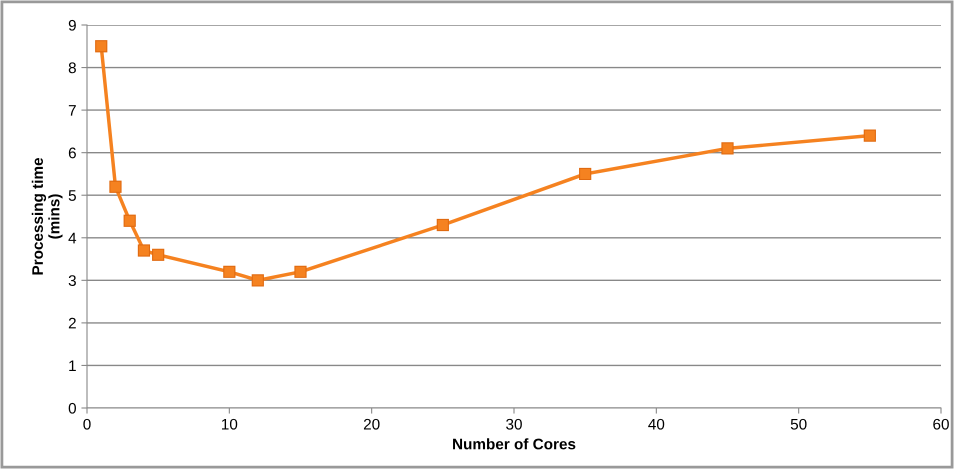 The height and width of the screenshot is (469, 954). What do you see at coordinates (941, 424) in the screenshot?
I see `x-tick-label: 60` at bounding box center [941, 424].